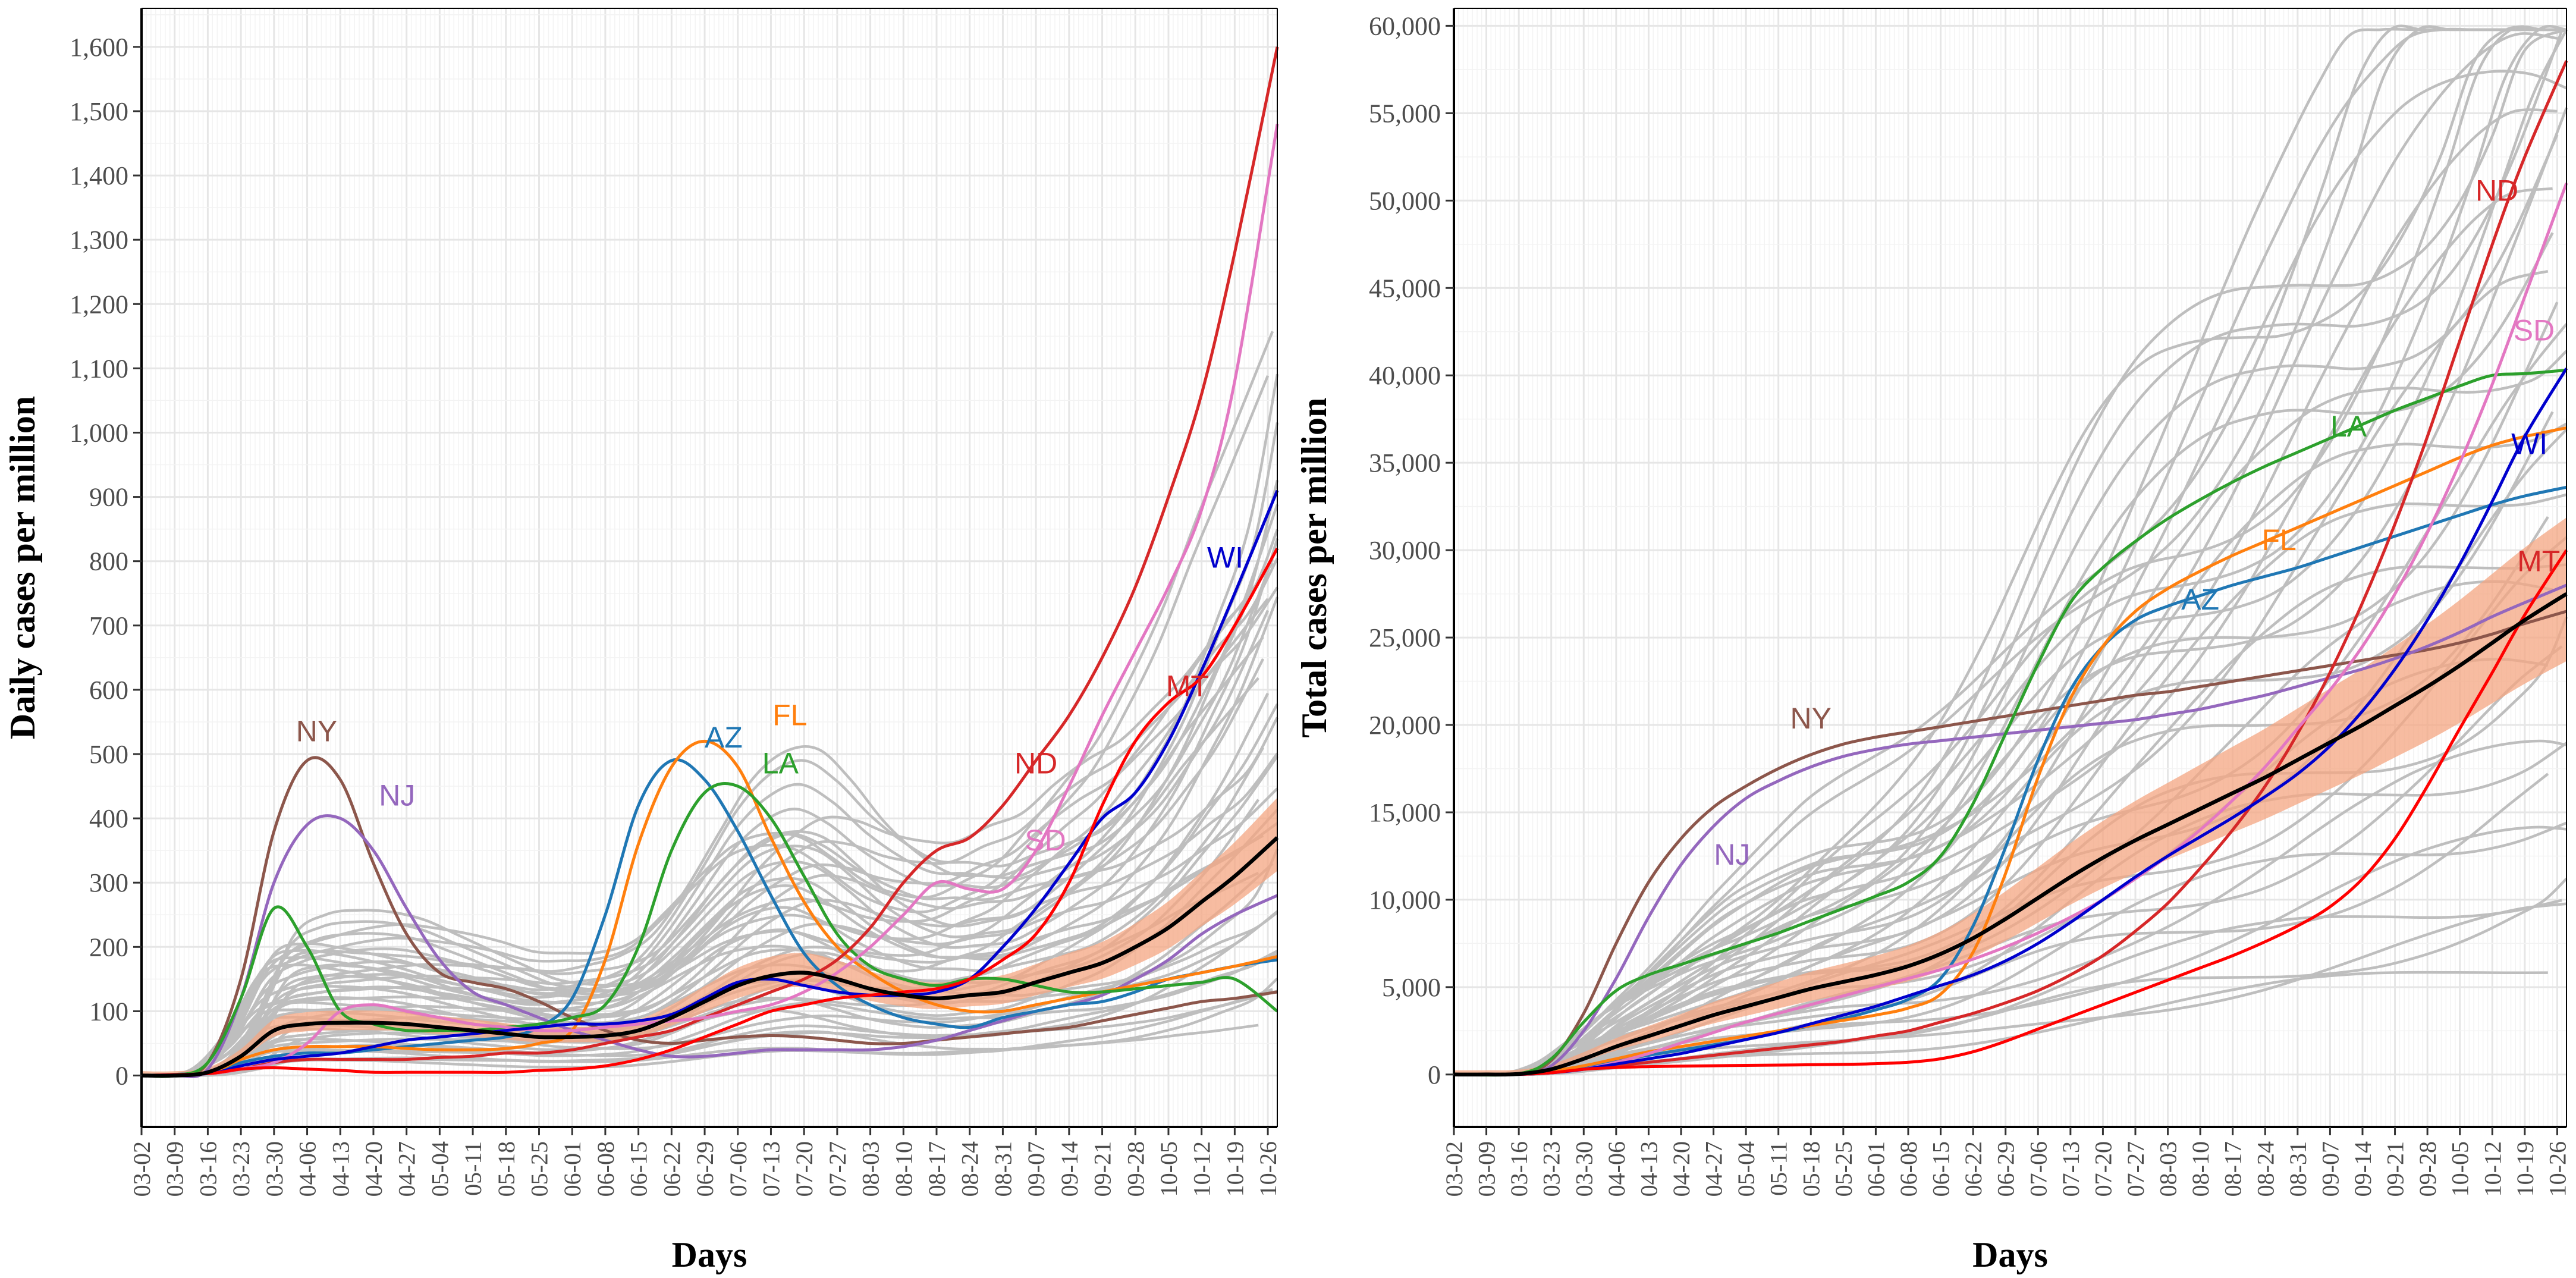 This screenshot has height=1278, width=2576. Describe the element at coordinates (1405, 550) in the screenshot. I see `y-tick-label: 30,000` at that location.